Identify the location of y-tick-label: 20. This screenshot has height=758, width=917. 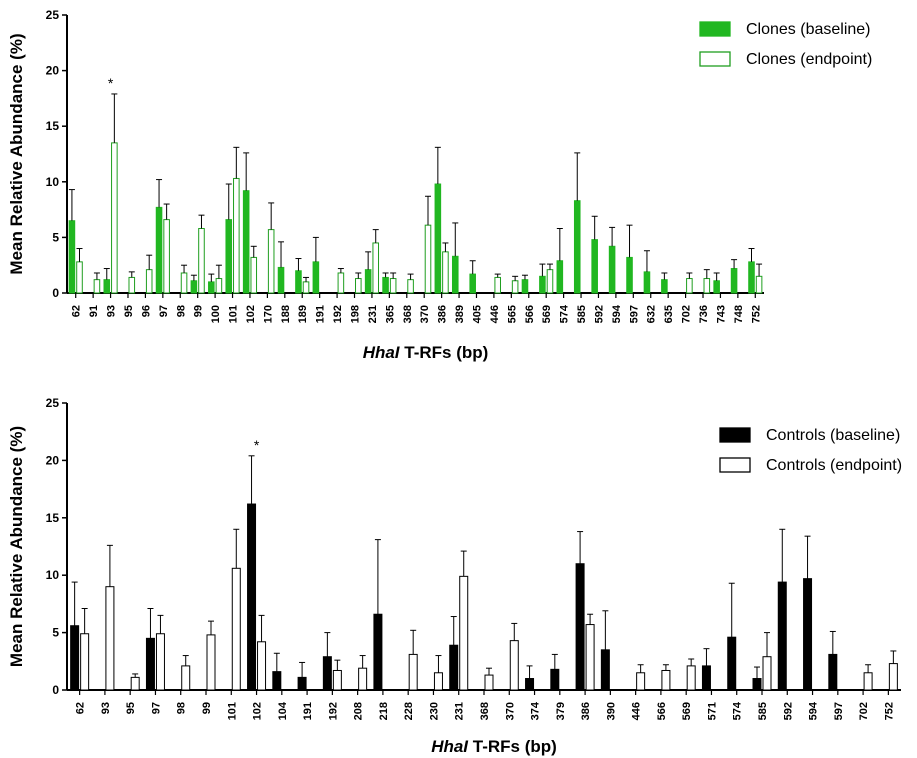
(53, 460).